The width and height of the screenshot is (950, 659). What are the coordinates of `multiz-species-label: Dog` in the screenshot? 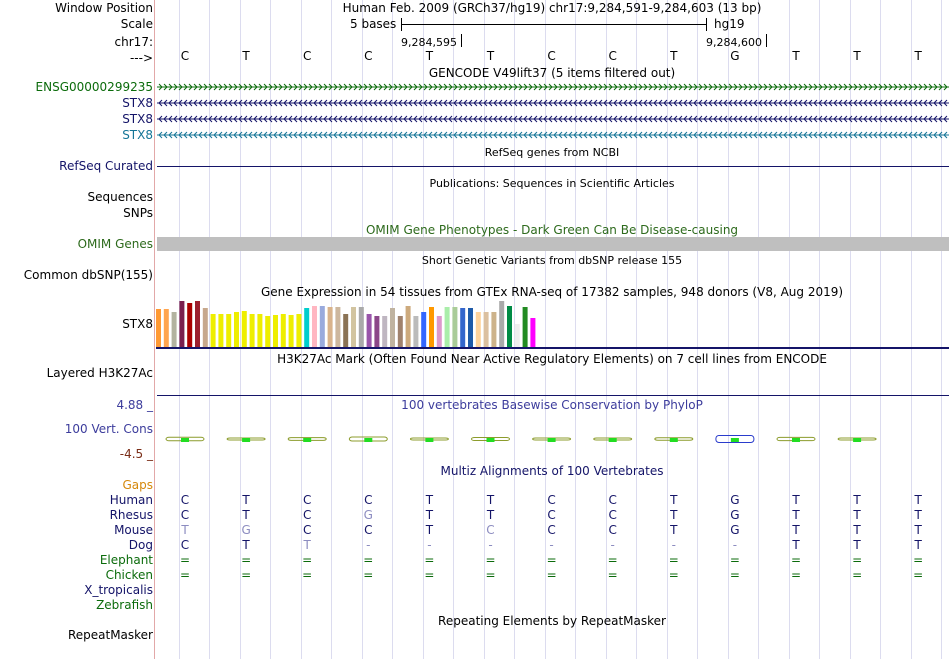 It's located at (140, 545).